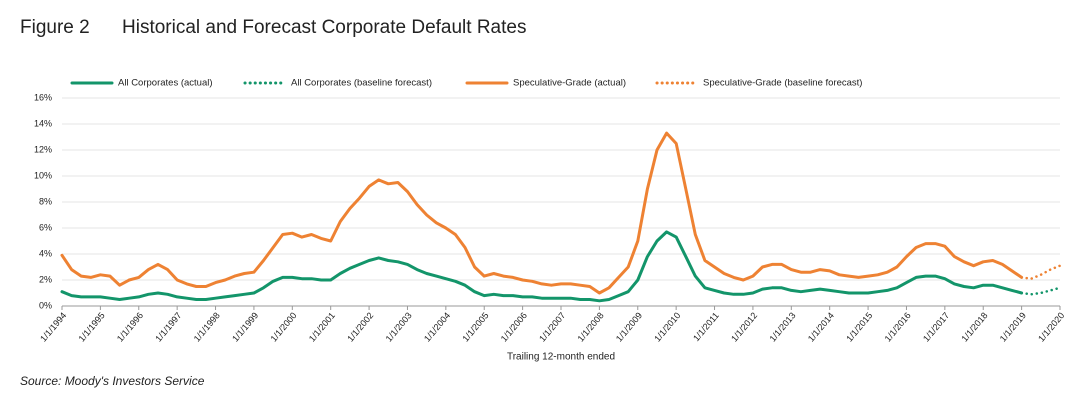 The image size is (1091, 407). What do you see at coordinates (283, 326) in the screenshot?
I see `x-tick-label: 1/1/2000` at bounding box center [283, 326].